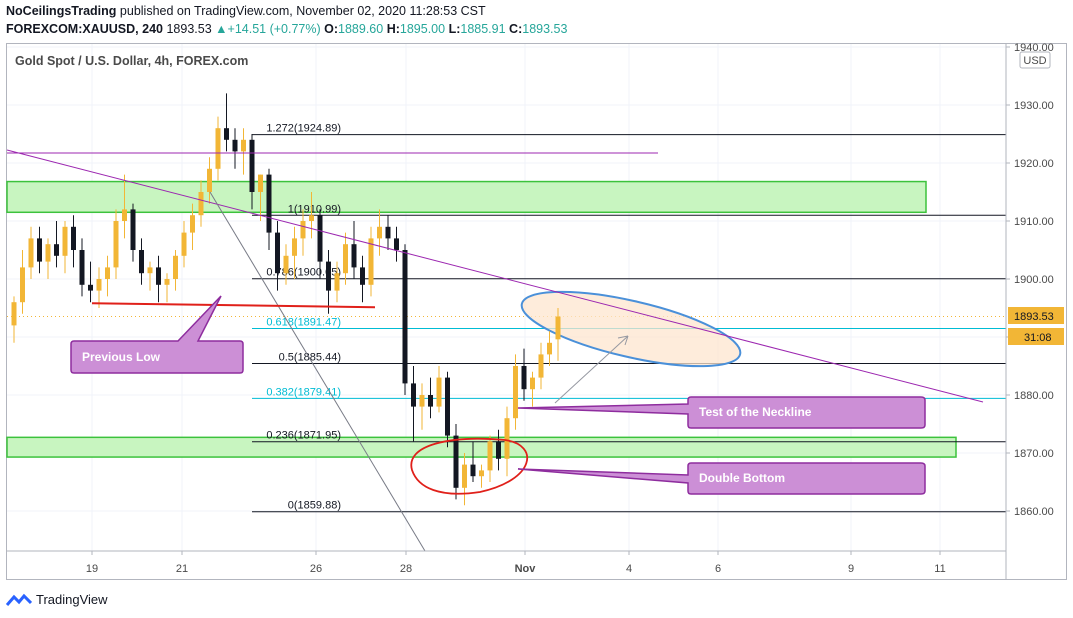 This screenshot has width=1073, height=618. I want to click on chart-title: Gold Spot / U.S. Dollar, 4h, FOREX.com, so click(131, 61).